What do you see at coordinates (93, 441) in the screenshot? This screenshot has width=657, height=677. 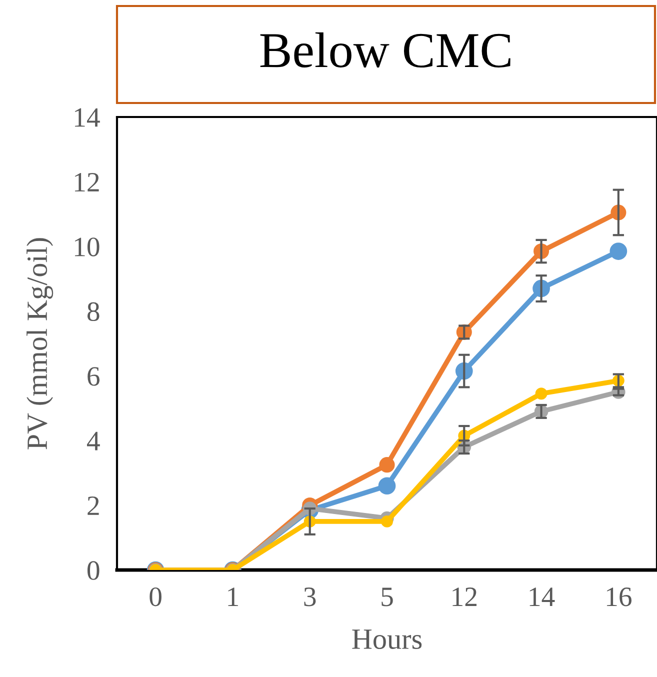 I see `y-tick-label: 4` at bounding box center [93, 441].